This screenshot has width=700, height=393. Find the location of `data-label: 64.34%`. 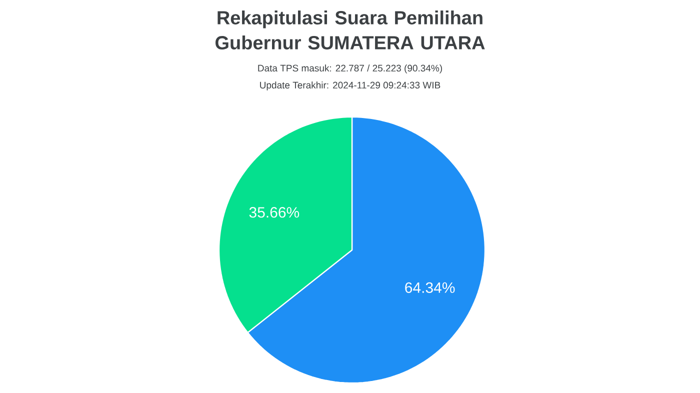

data-label: 64.34% is located at coordinates (430, 287).